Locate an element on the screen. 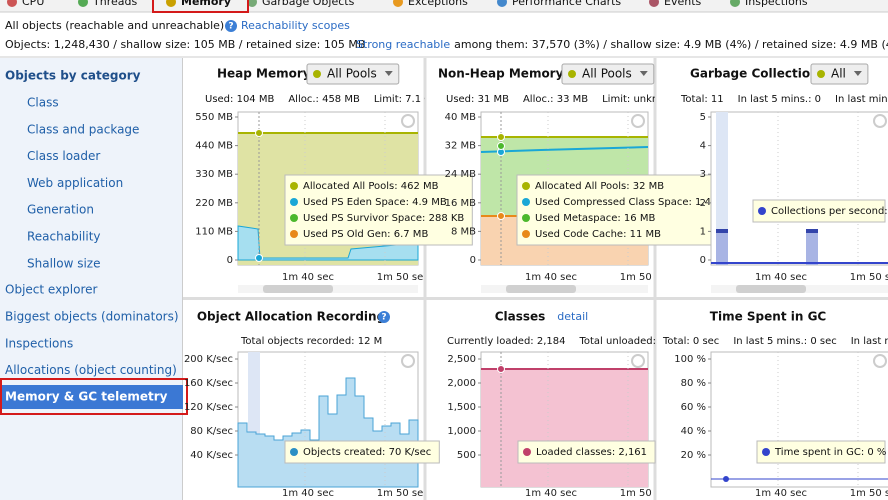 The height and width of the screenshot is (500, 888). sidebar-item: Web application is located at coordinates (75, 183).